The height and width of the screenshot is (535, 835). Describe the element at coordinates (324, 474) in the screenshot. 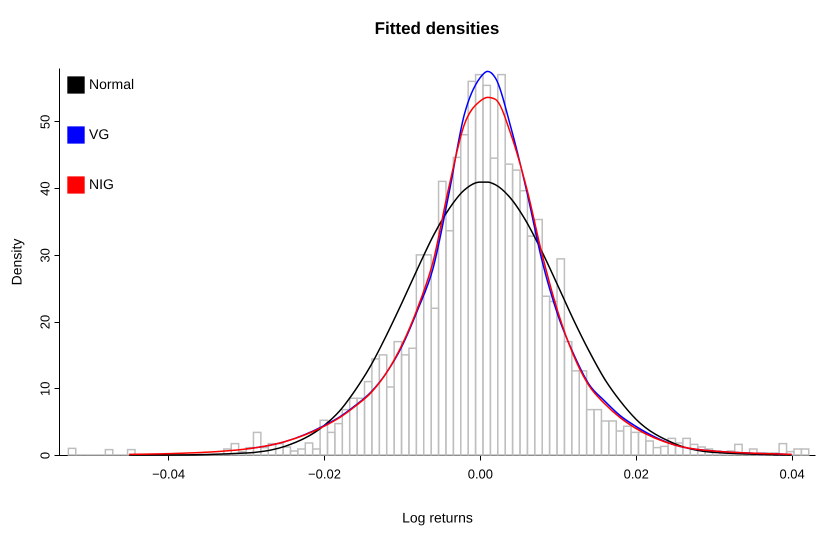

I see `x-tick-label: −0.02` at that location.